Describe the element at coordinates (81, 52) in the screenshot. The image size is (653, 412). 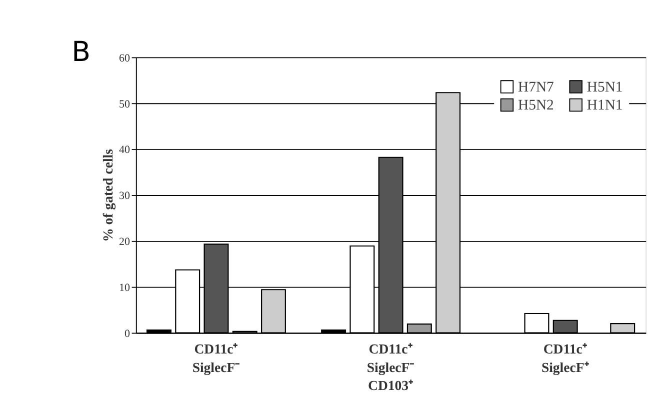
I see `text: B` at that location.